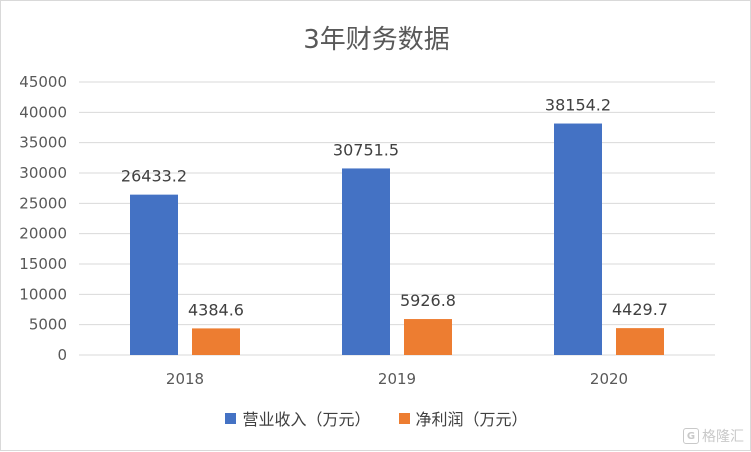 The image size is (751, 452). I want to click on y-tick-label: 10000, so click(43, 294).